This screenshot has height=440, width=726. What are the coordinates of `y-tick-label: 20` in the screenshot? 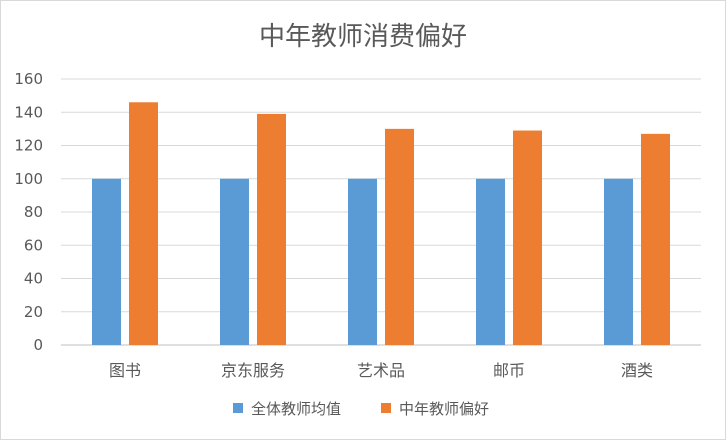 It's located at (33, 312).